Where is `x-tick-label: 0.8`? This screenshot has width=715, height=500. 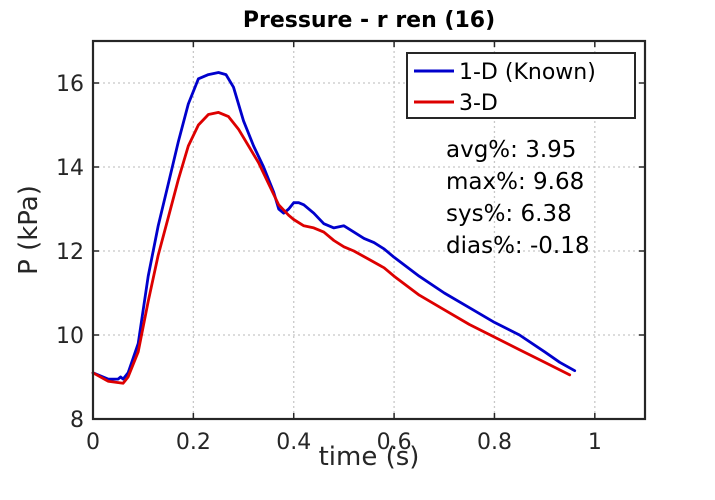
x-tick-label: 0.8 is located at coordinates (494, 442).